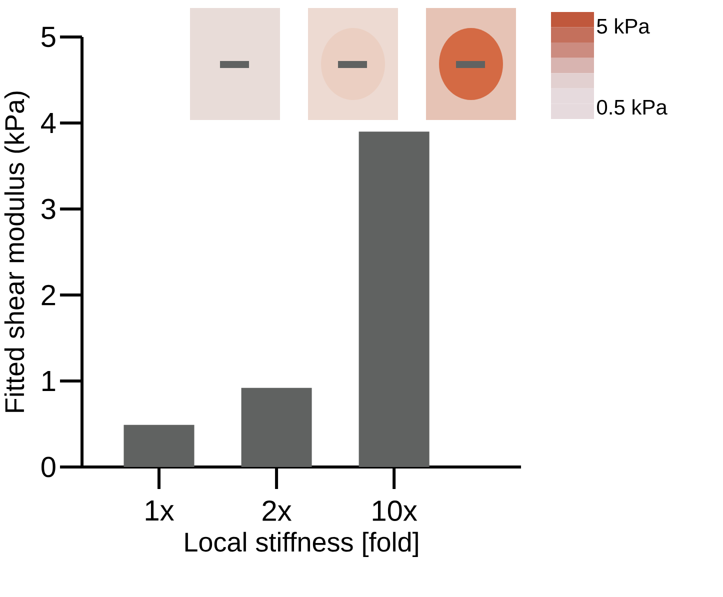 The width and height of the screenshot is (723, 597). Describe the element at coordinates (49, 467) in the screenshot. I see `y-tick-label: 0` at that location.